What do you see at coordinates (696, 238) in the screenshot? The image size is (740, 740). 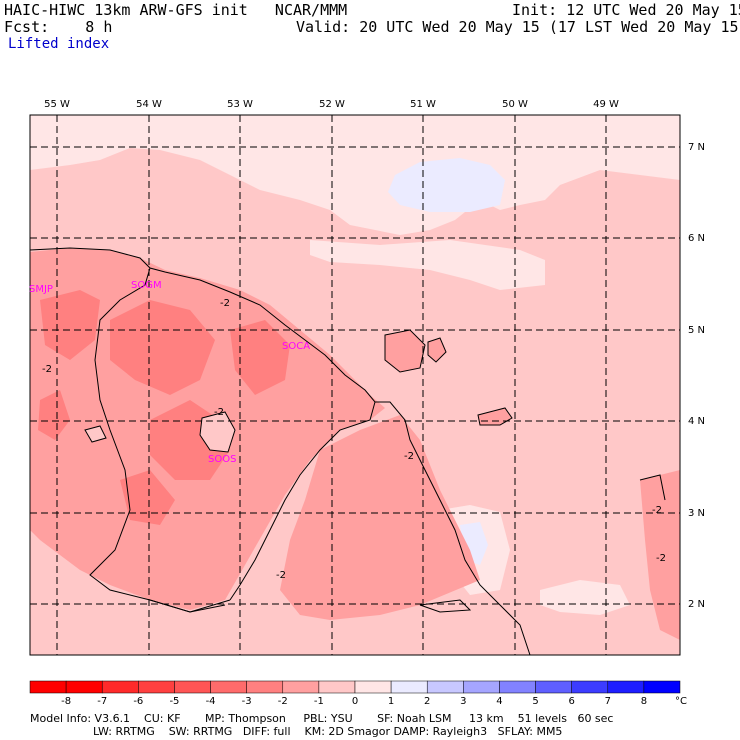 I see `lat-label: 6 N` at bounding box center [696, 238].